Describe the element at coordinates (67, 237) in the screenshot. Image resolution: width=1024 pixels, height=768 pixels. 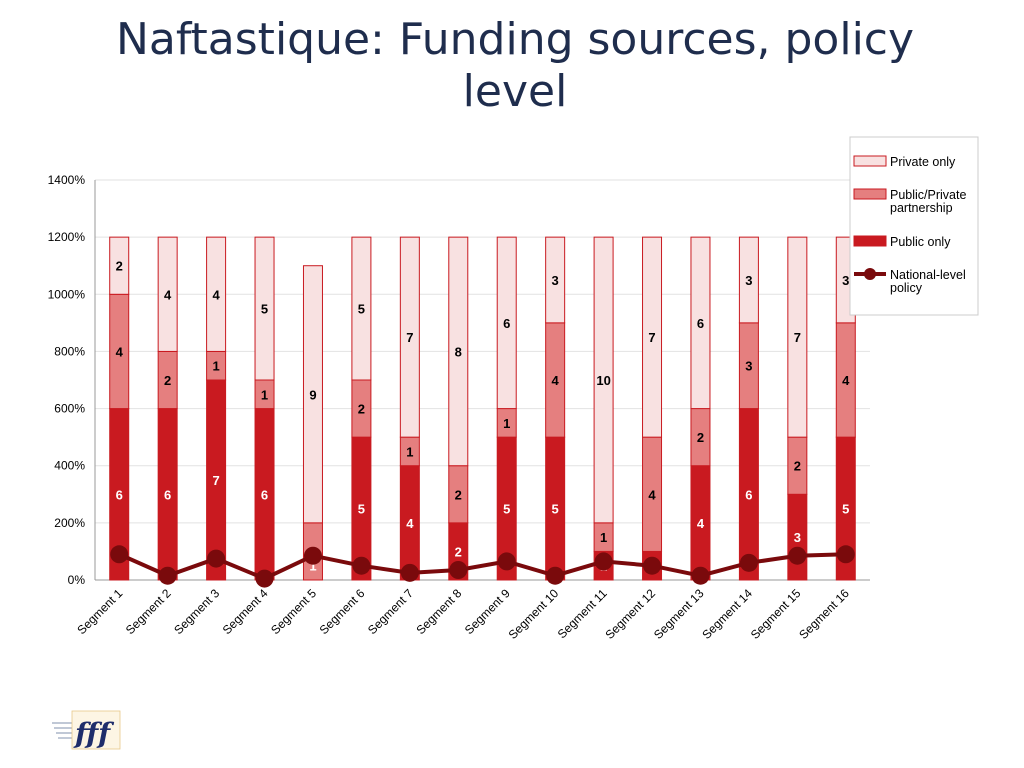
I see `y-tick-label: 1200%` at that location.